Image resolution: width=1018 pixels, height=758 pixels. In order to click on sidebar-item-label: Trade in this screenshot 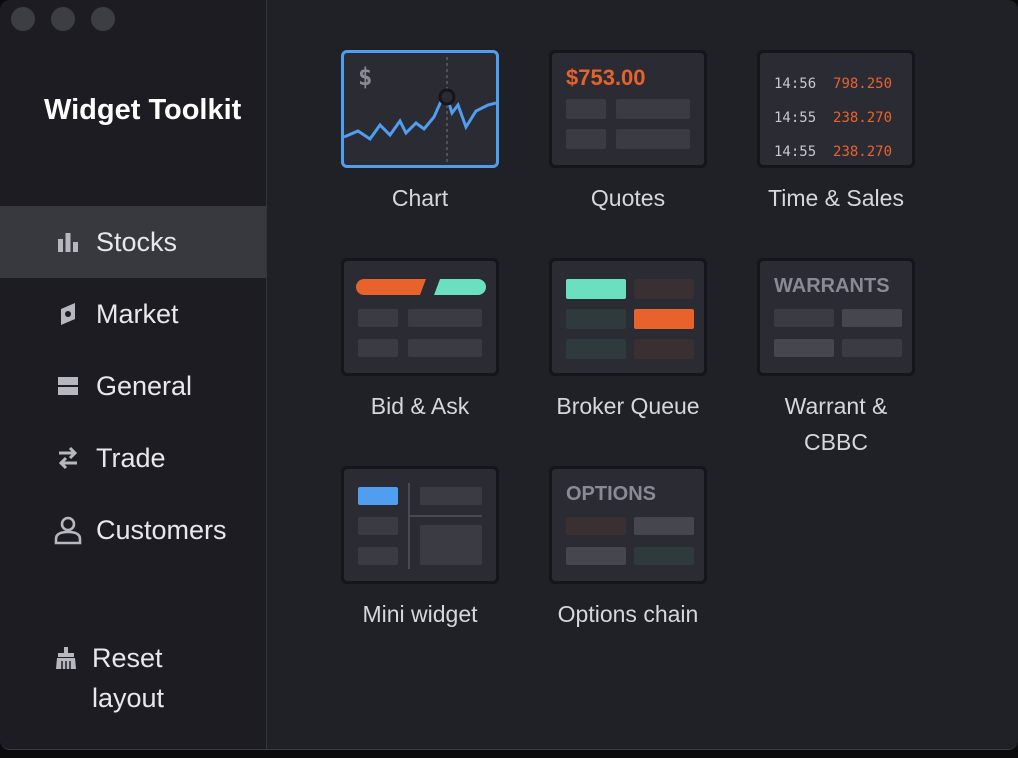, I will do `click(131, 457)`.